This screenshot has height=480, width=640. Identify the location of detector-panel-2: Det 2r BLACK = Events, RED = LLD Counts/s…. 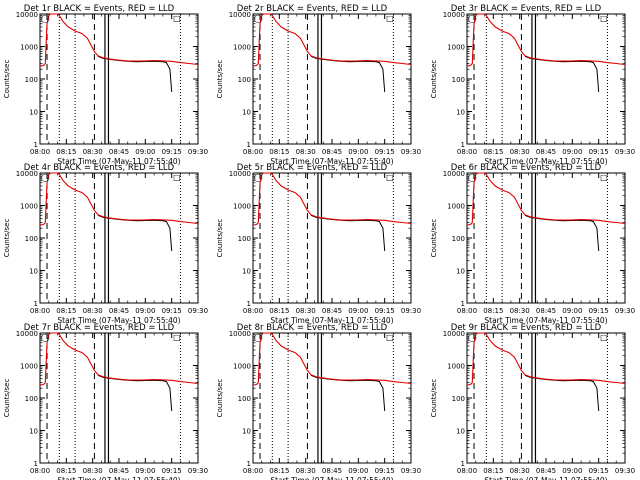
(318, 85).